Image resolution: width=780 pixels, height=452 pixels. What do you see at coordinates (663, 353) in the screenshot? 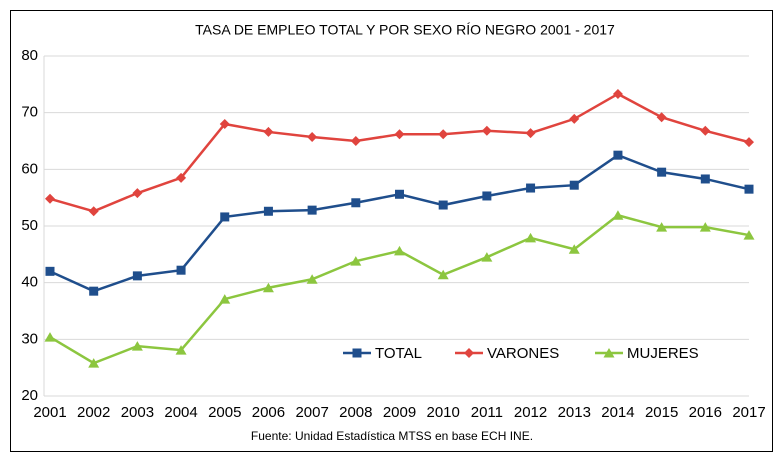
I see `legend-label: MUJERES` at bounding box center [663, 353].